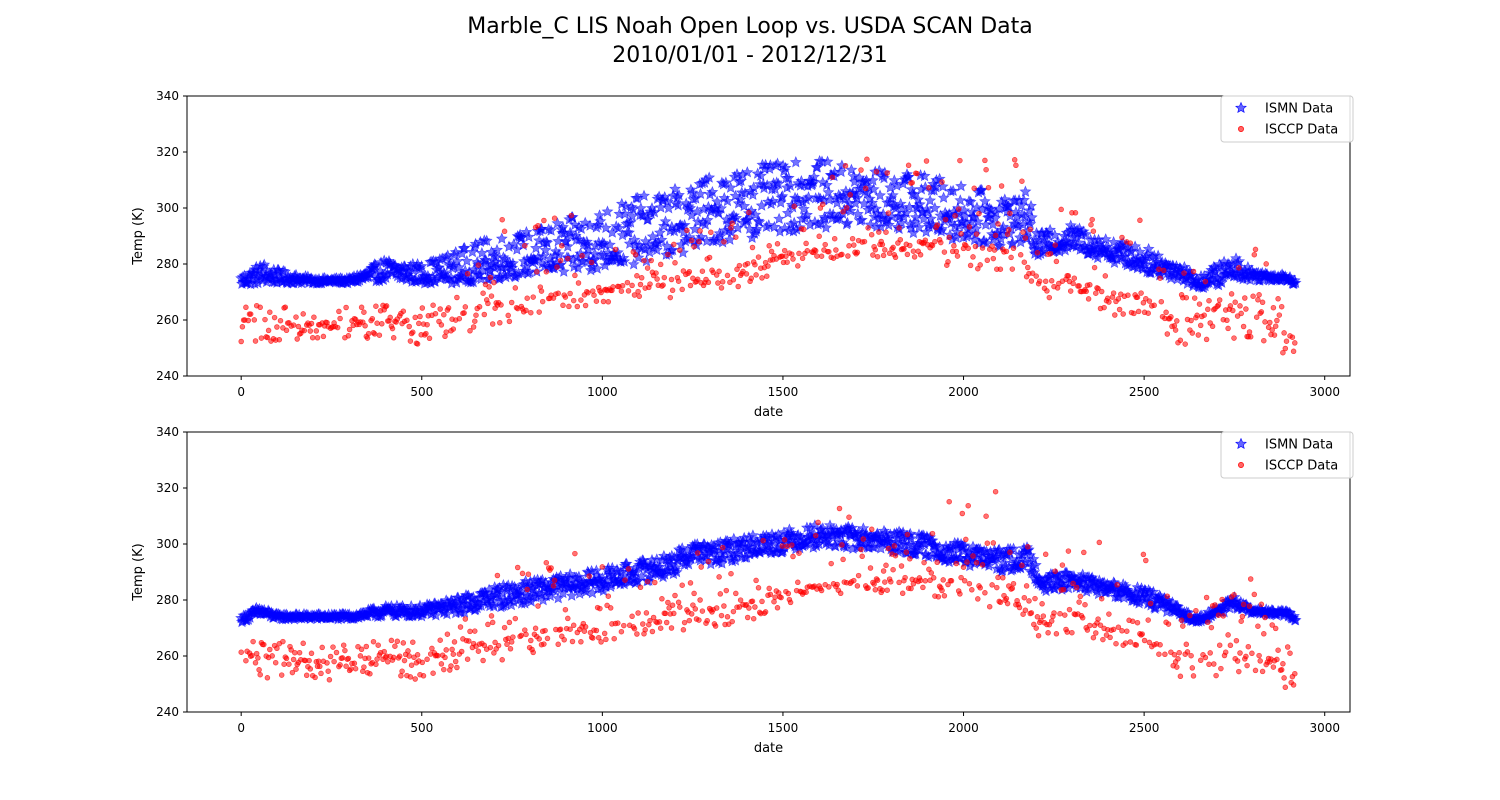 The height and width of the screenshot is (800, 1500). I want to click on y-tick-label: 260, so click(167, 320).